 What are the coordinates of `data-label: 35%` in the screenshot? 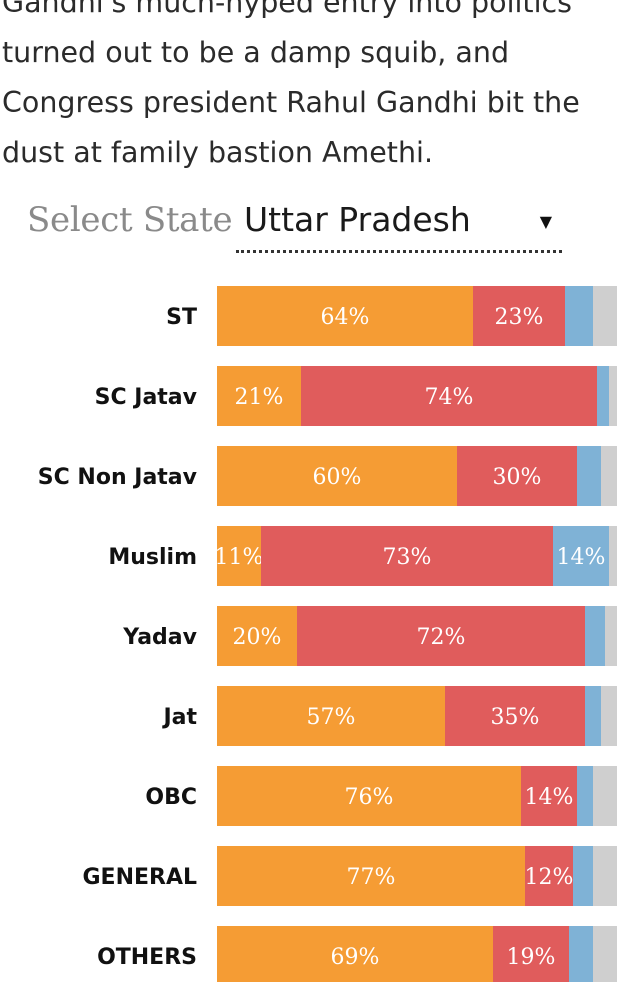 It's located at (515, 717).